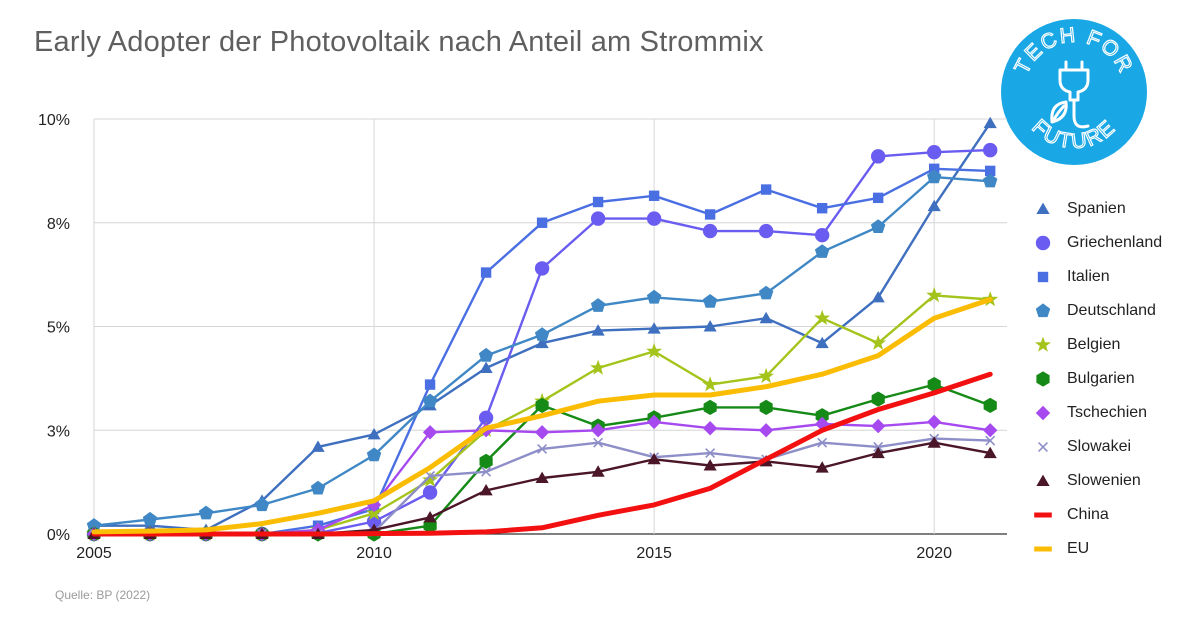 The width and height of the screenshot is (1200, 630). I want to click on legend-label: Slowenien, so click(1104, 480).